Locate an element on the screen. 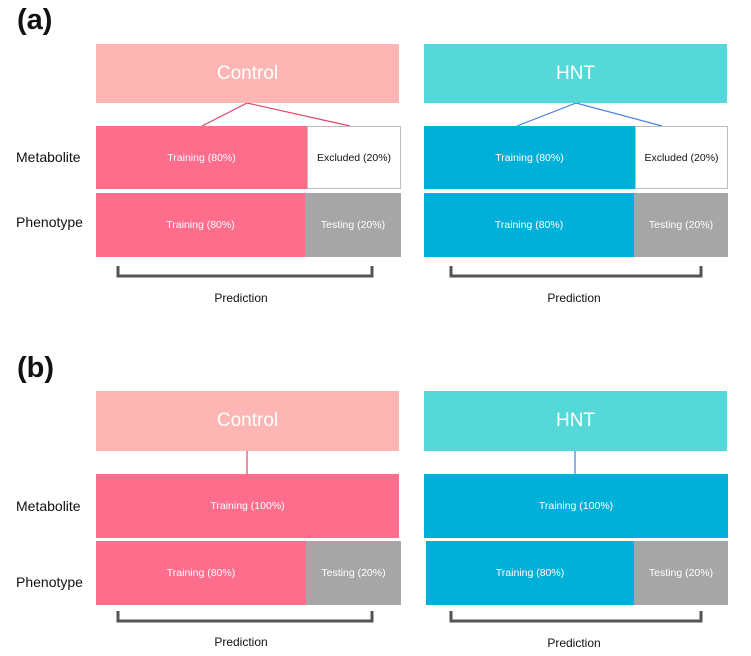  panel-a-control-metabolite-training: Training (80%) is located at coordinates (201, 157).